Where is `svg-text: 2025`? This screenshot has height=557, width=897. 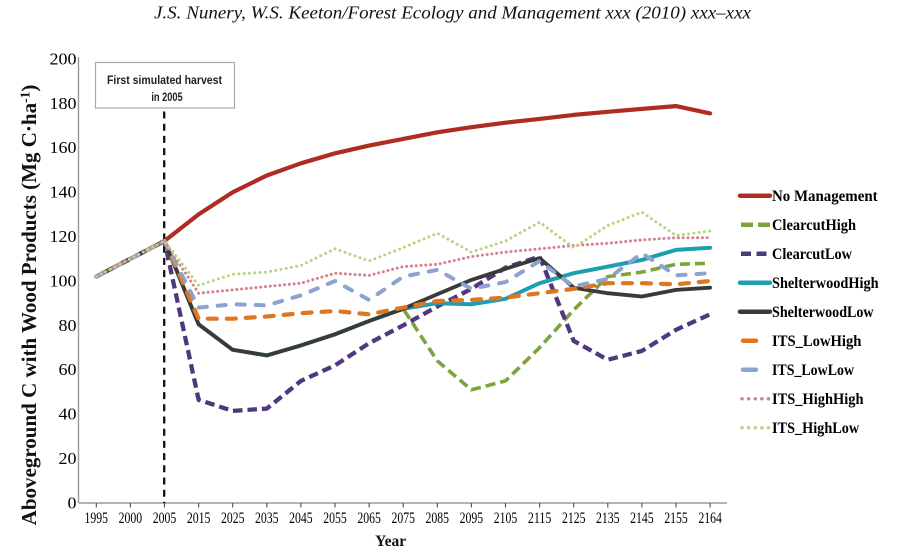 svg-text: 2025 is located at coordinates (233, 518).